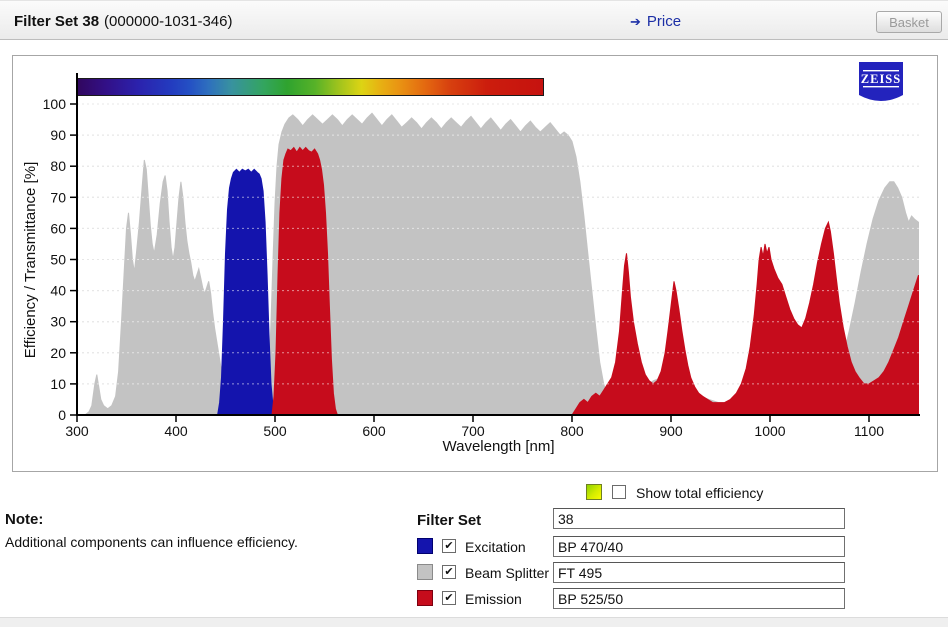 The height and width of the screenshot is (627, 948). Describe the element at coordinates (572, 431) in the screenshot. I see `svg-text: 800` at that location.